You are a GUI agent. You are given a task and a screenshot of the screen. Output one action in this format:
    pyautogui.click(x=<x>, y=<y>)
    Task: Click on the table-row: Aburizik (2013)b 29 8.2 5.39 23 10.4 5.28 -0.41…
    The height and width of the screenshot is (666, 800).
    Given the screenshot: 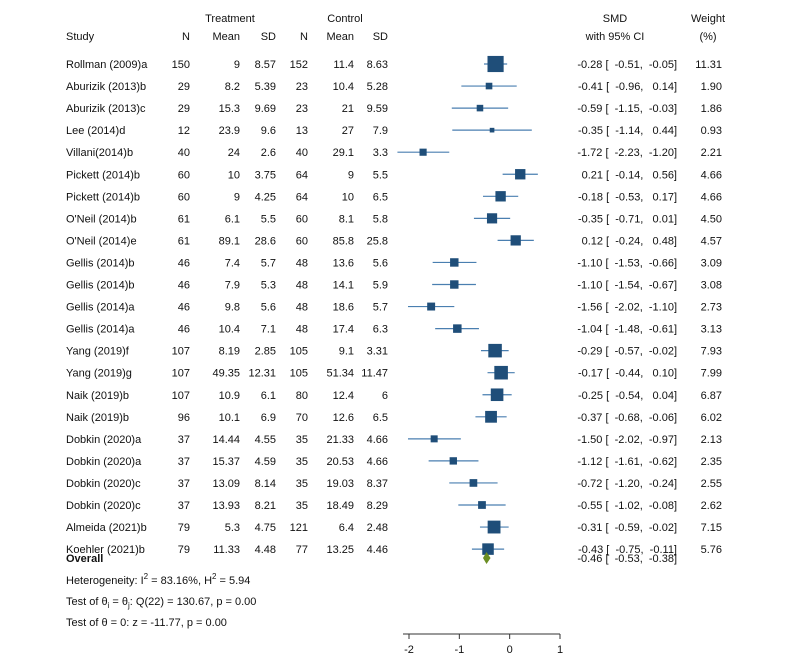 What is the action you would take?
    pyautogui.click(x=394, y=87)
    